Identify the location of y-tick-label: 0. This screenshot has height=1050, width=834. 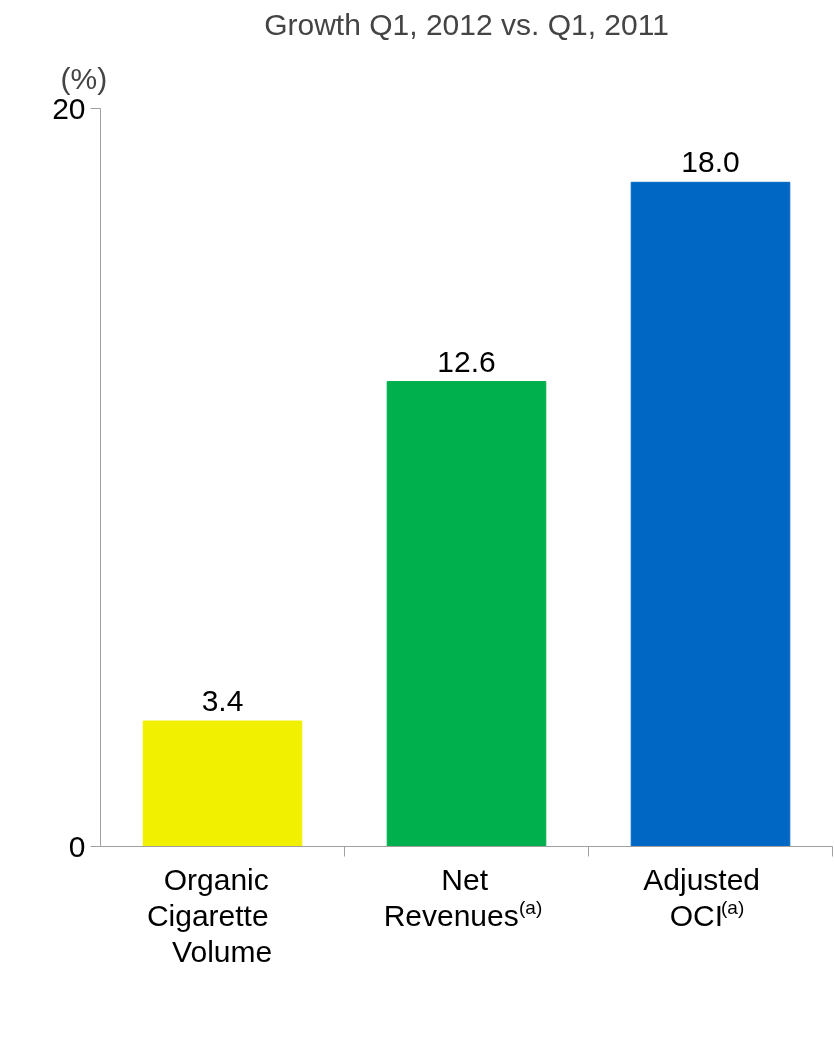
(77, 846).